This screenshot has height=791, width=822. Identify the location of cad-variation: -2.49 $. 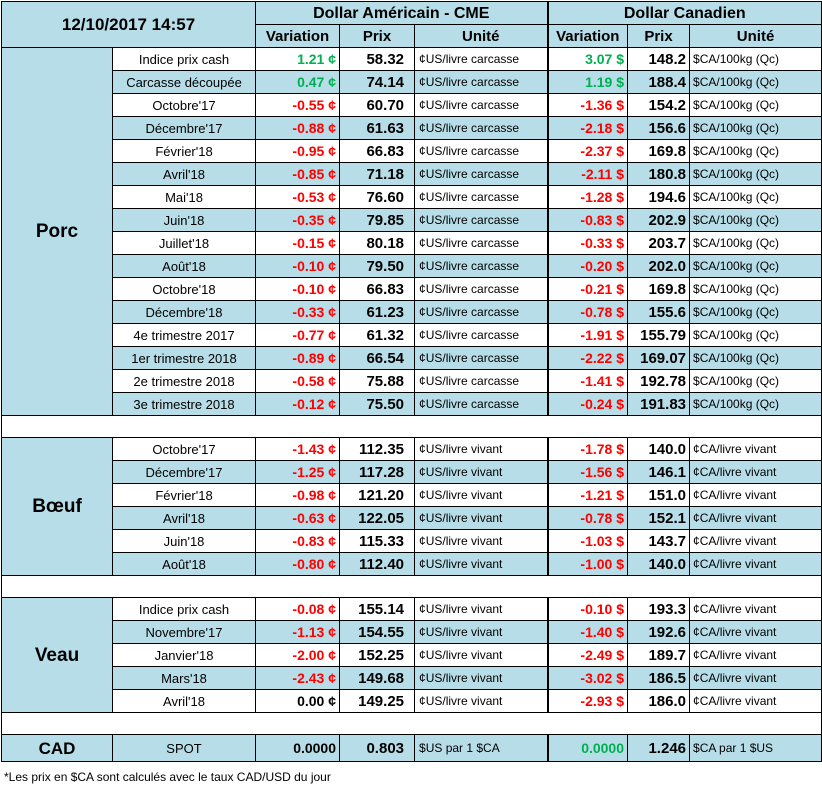
(587, 655).